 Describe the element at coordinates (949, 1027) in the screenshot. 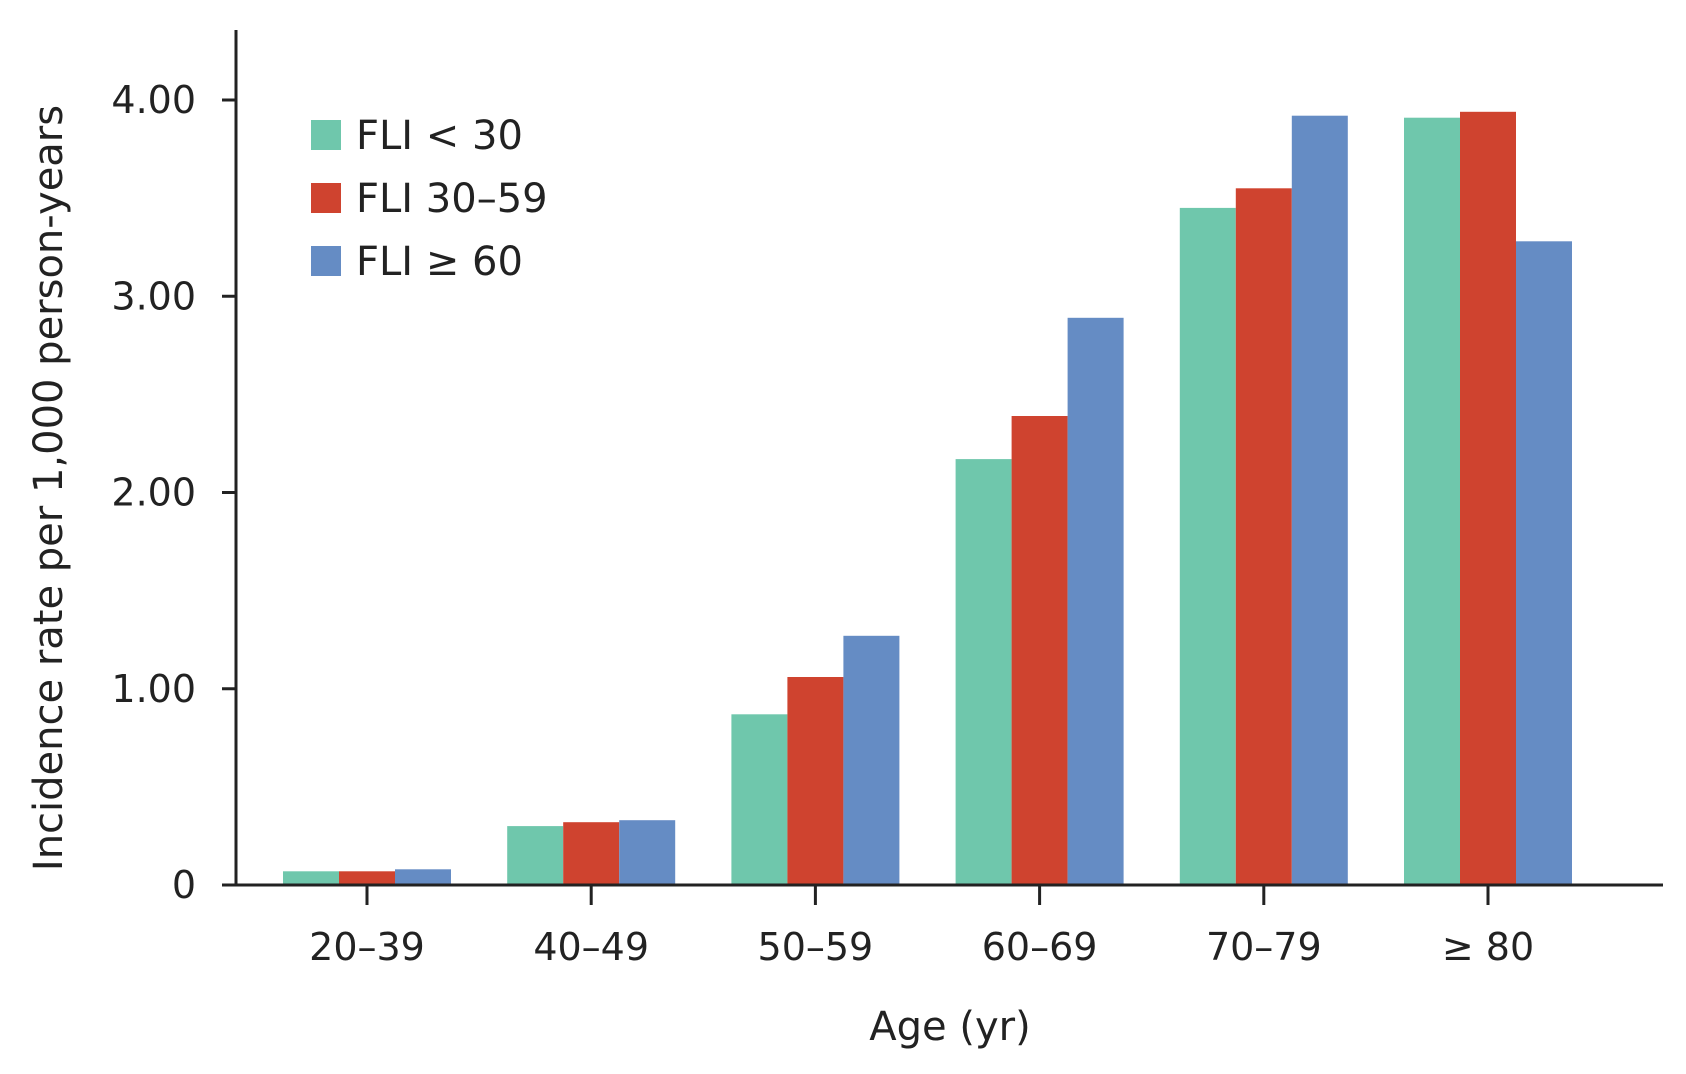

I see `x-axis-title: Age (yr)` at that location.